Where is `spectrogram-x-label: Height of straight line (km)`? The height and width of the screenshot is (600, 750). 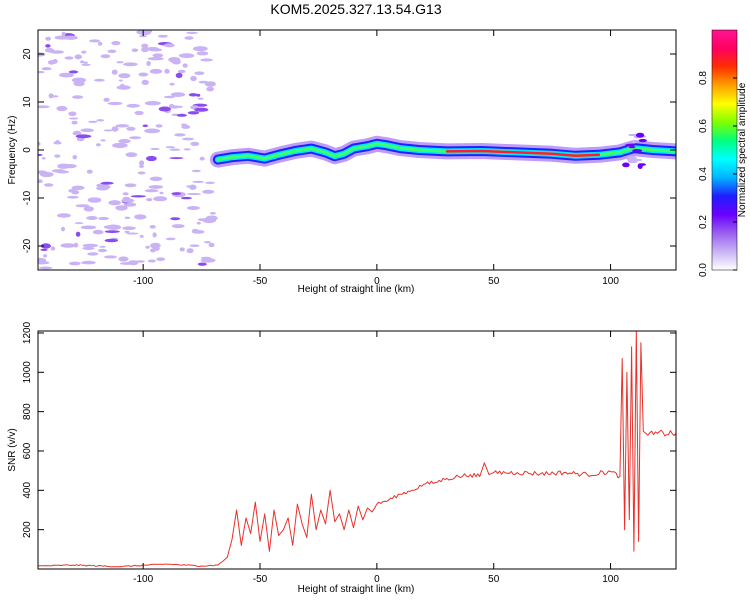 spectrogram-x-label: Height of straight line (km) is located at coordinates (356, 289).